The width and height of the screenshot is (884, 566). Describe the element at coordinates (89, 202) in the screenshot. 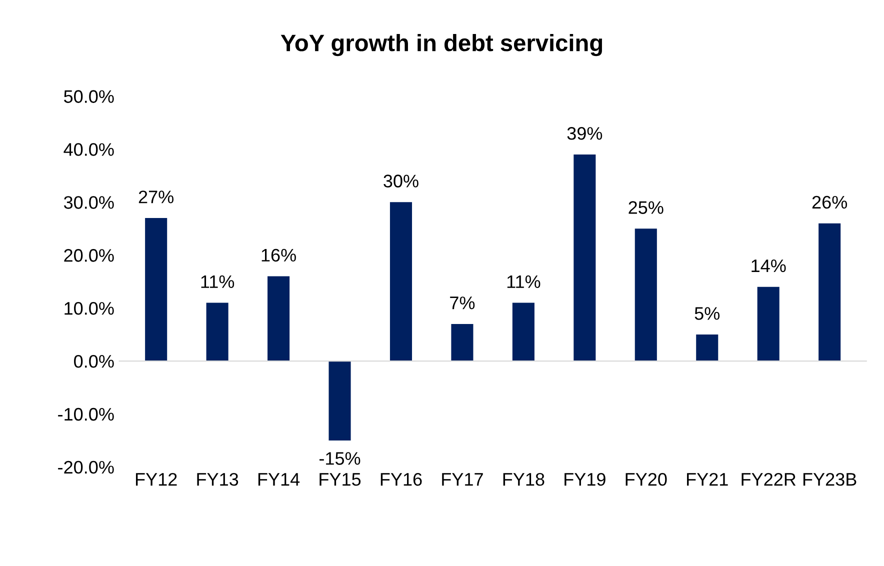

I see `y-tick-label: 30.0%` at that location.